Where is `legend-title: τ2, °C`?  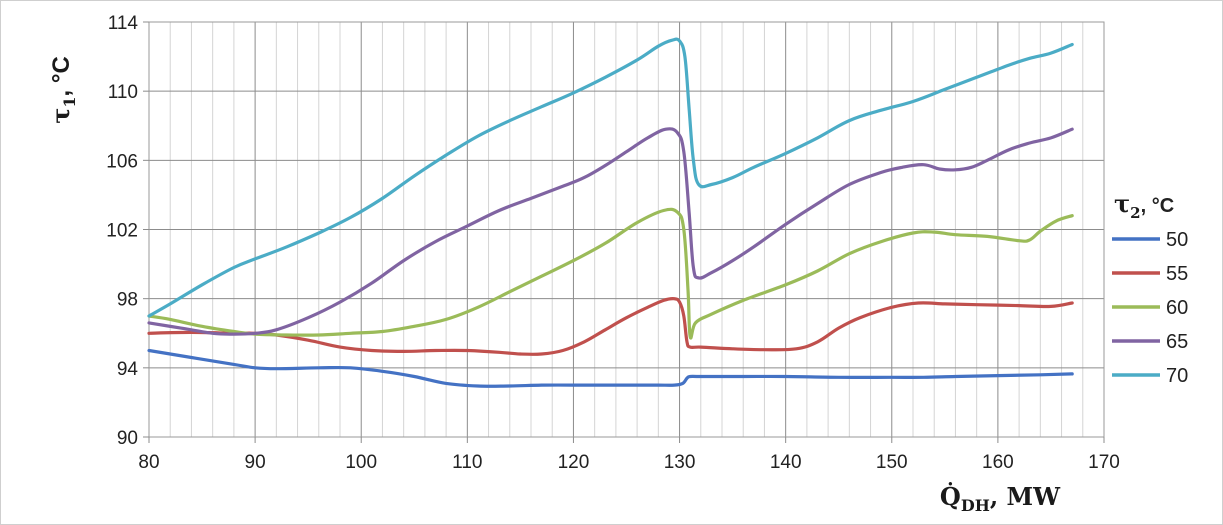 legend-title: τ2, °C is located at coordinates (1144, 205).